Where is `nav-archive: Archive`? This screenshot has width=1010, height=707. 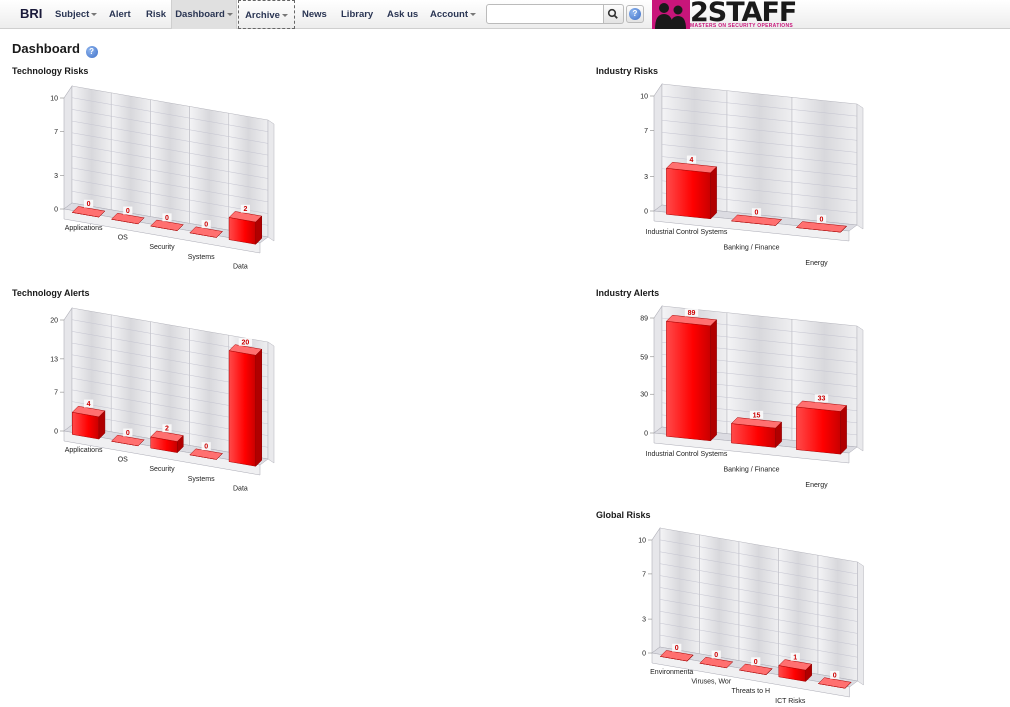
nav-archive: Archive is located at coordinates (266, 14).